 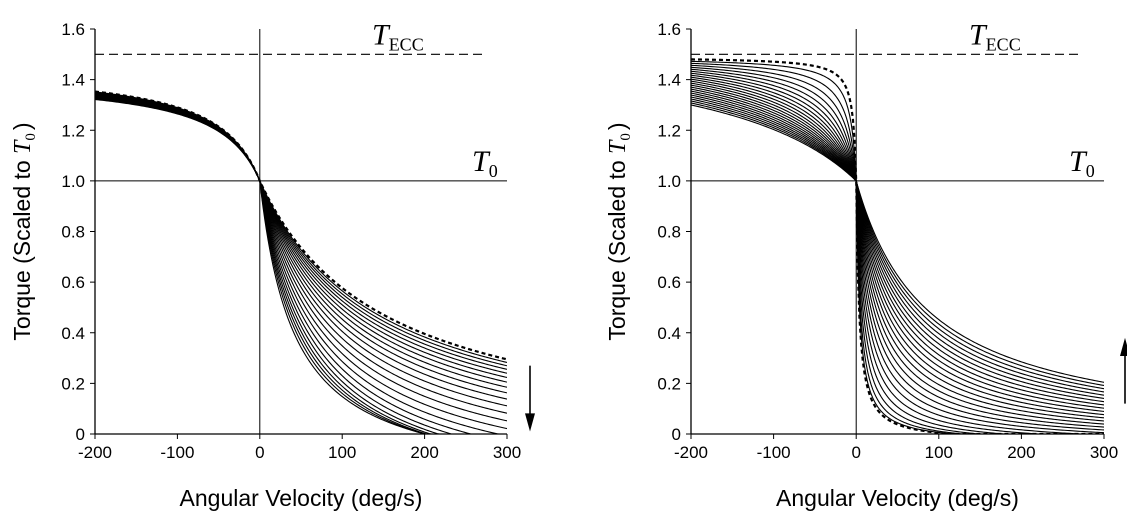 I want to click on chart0-y-tick-label: 1.4, so click(x=73, y=80).